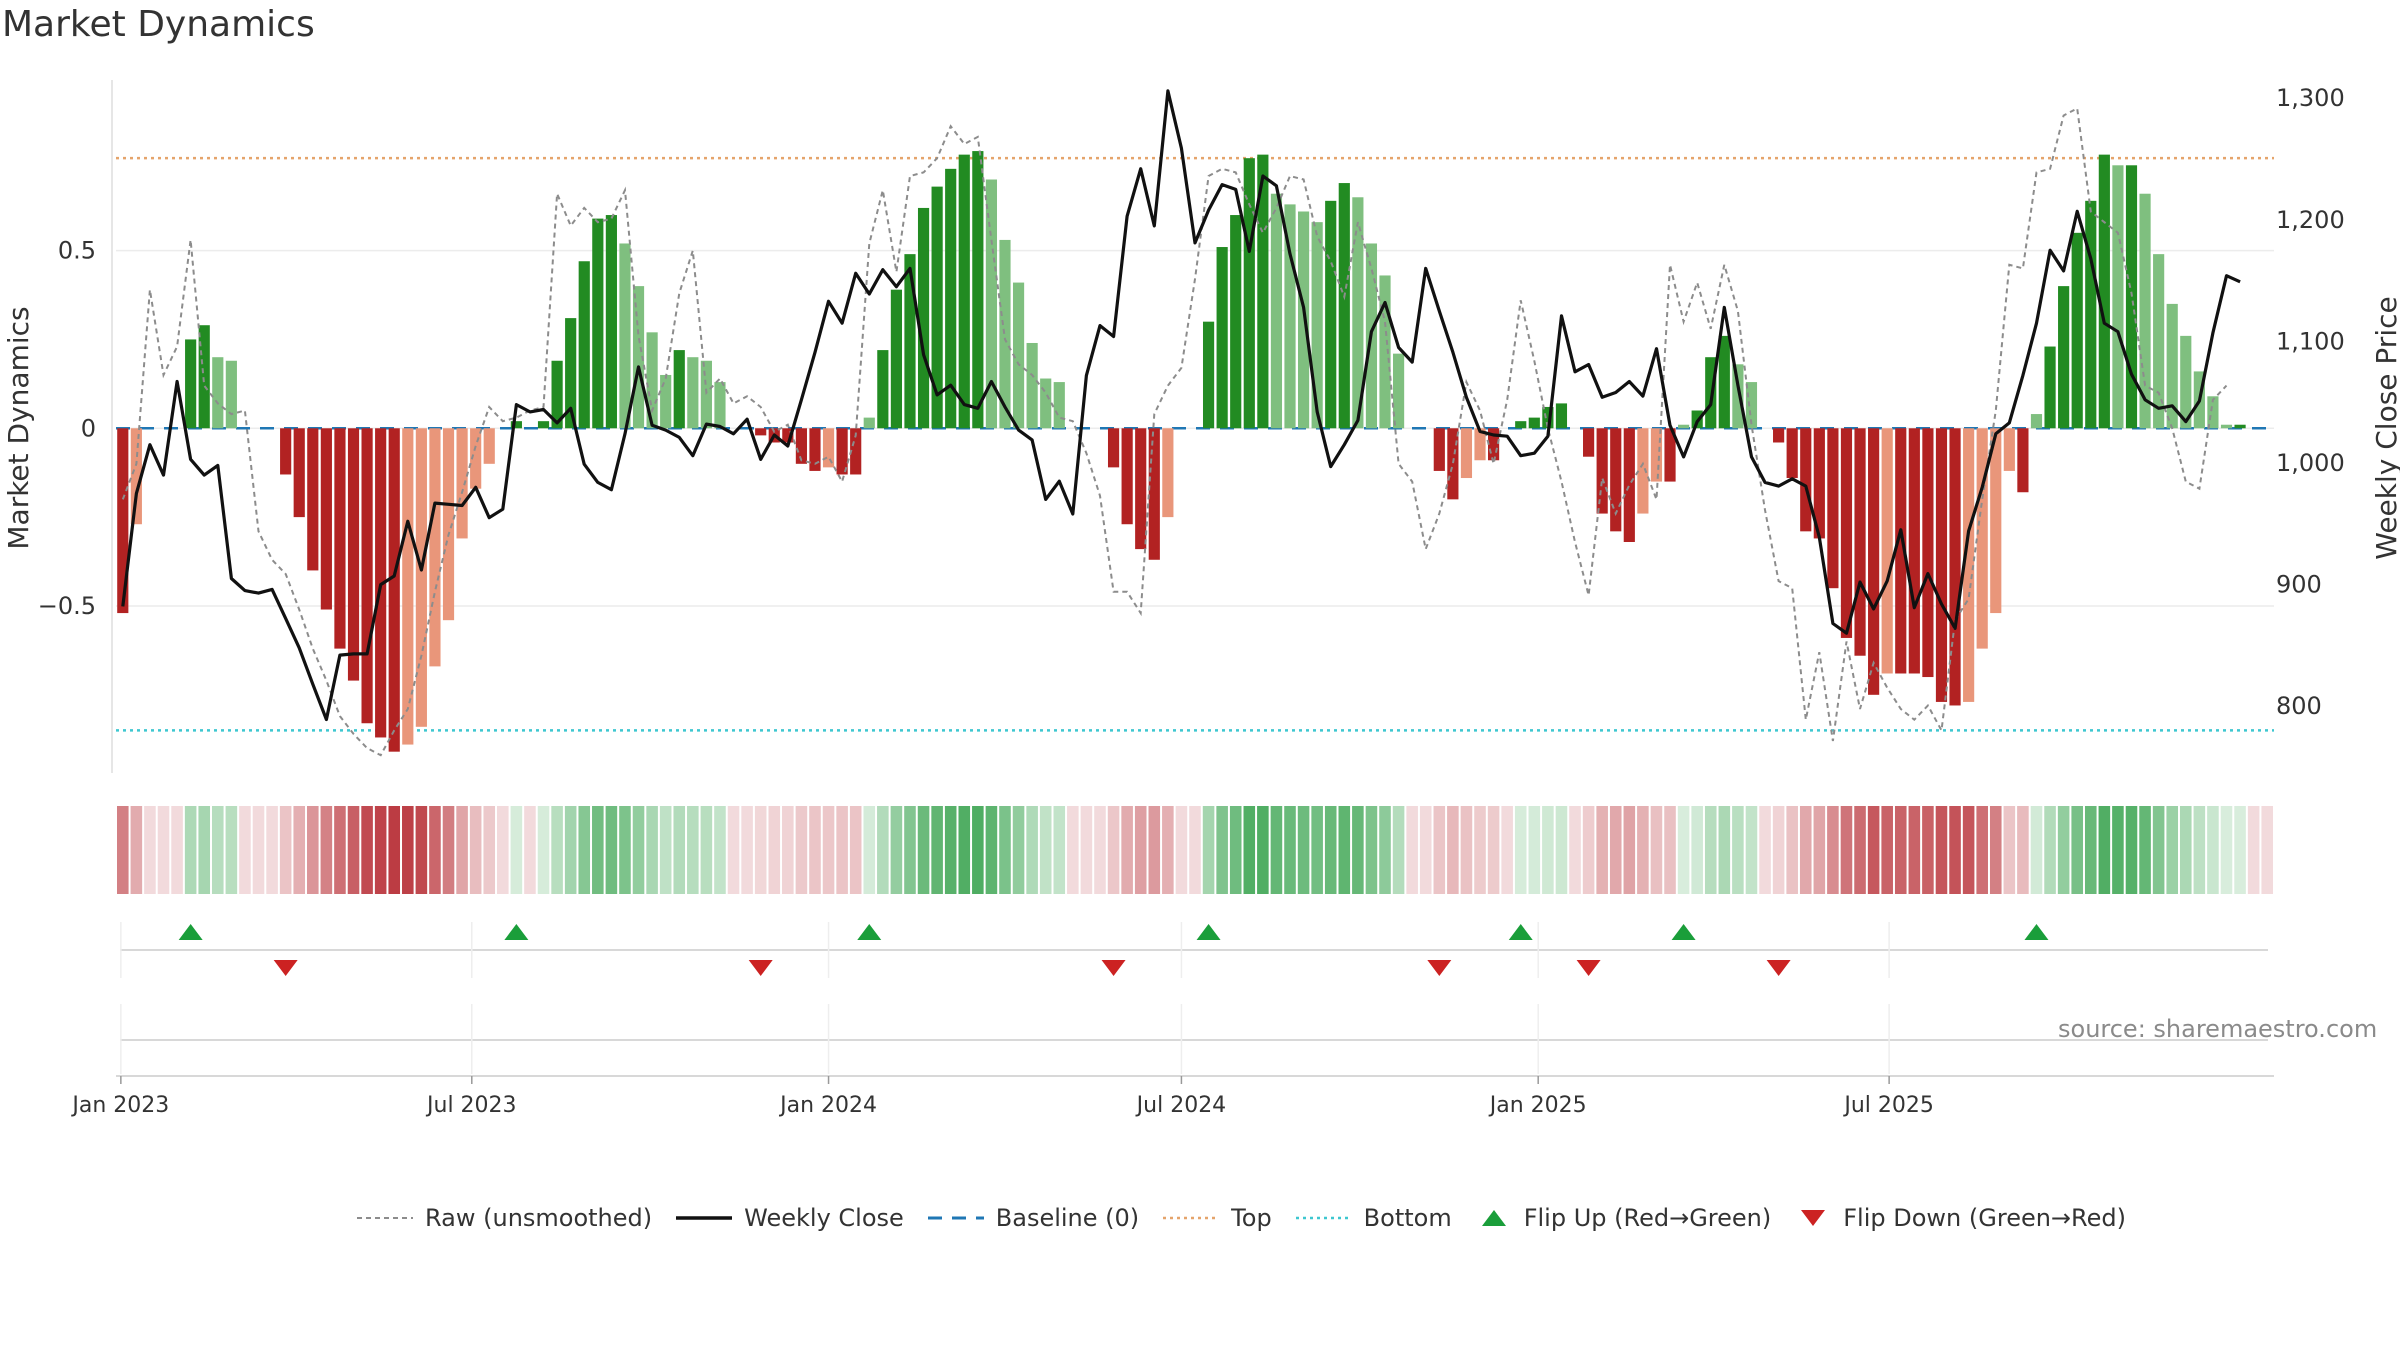 The height and width of the screenshot is (1350, 2400). Describe the element at coordinates (2310, 98) in the screenshot. I see `y-right-tick-label: 1,300` at that location.